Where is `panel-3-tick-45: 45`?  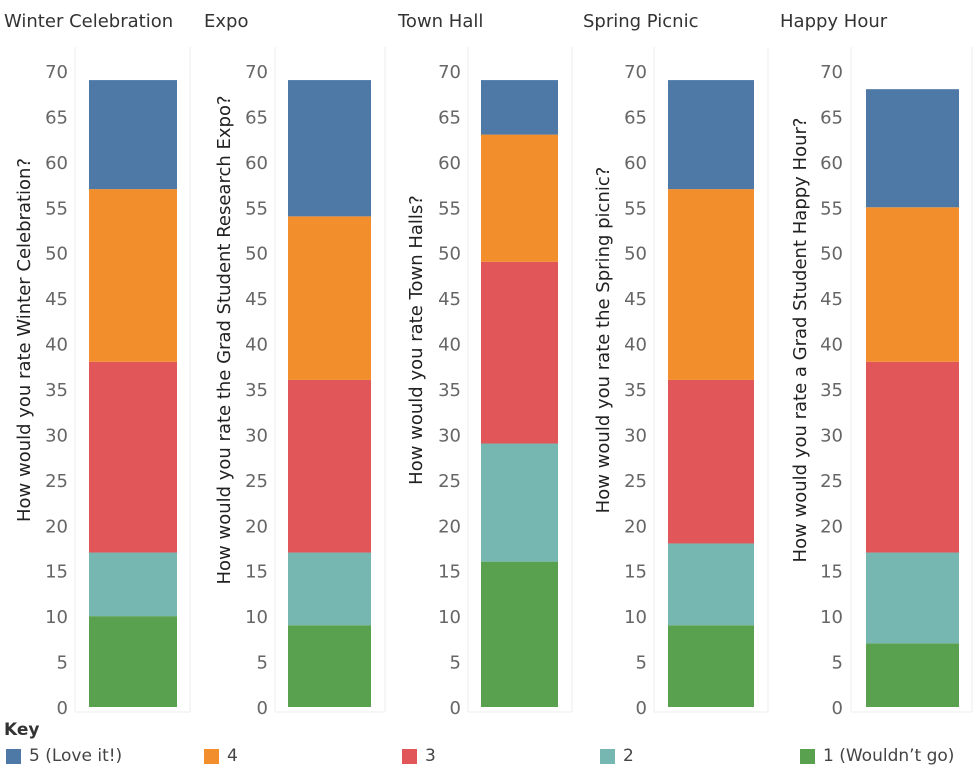 panel-3-tick-45: 45 is located at coordinates (449, 299).